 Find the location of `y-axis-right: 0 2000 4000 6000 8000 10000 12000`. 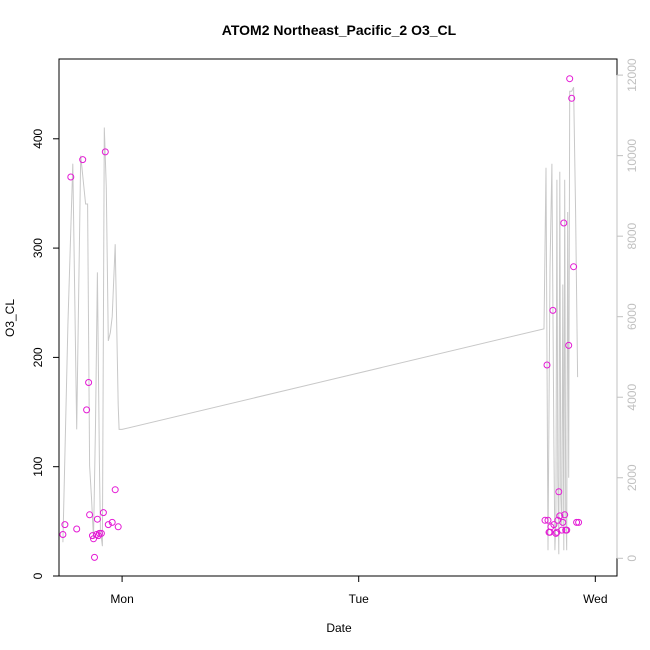

y-axis-right: 0 2000 4000 6000 8000 10000 12000 is located at coordinates (627, 310).